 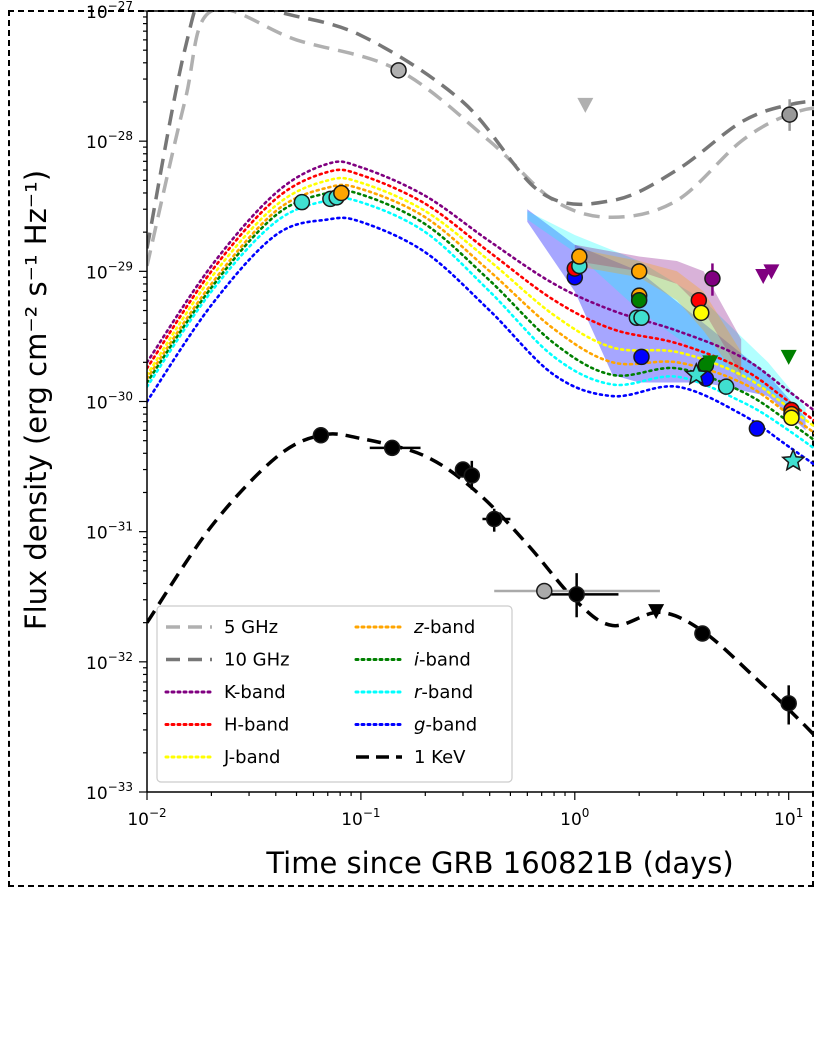 What do you see at coordinates (442, 660) in the screenshot?
I see `legend-label-i-band: i-band` at bounding box center [442, 660].